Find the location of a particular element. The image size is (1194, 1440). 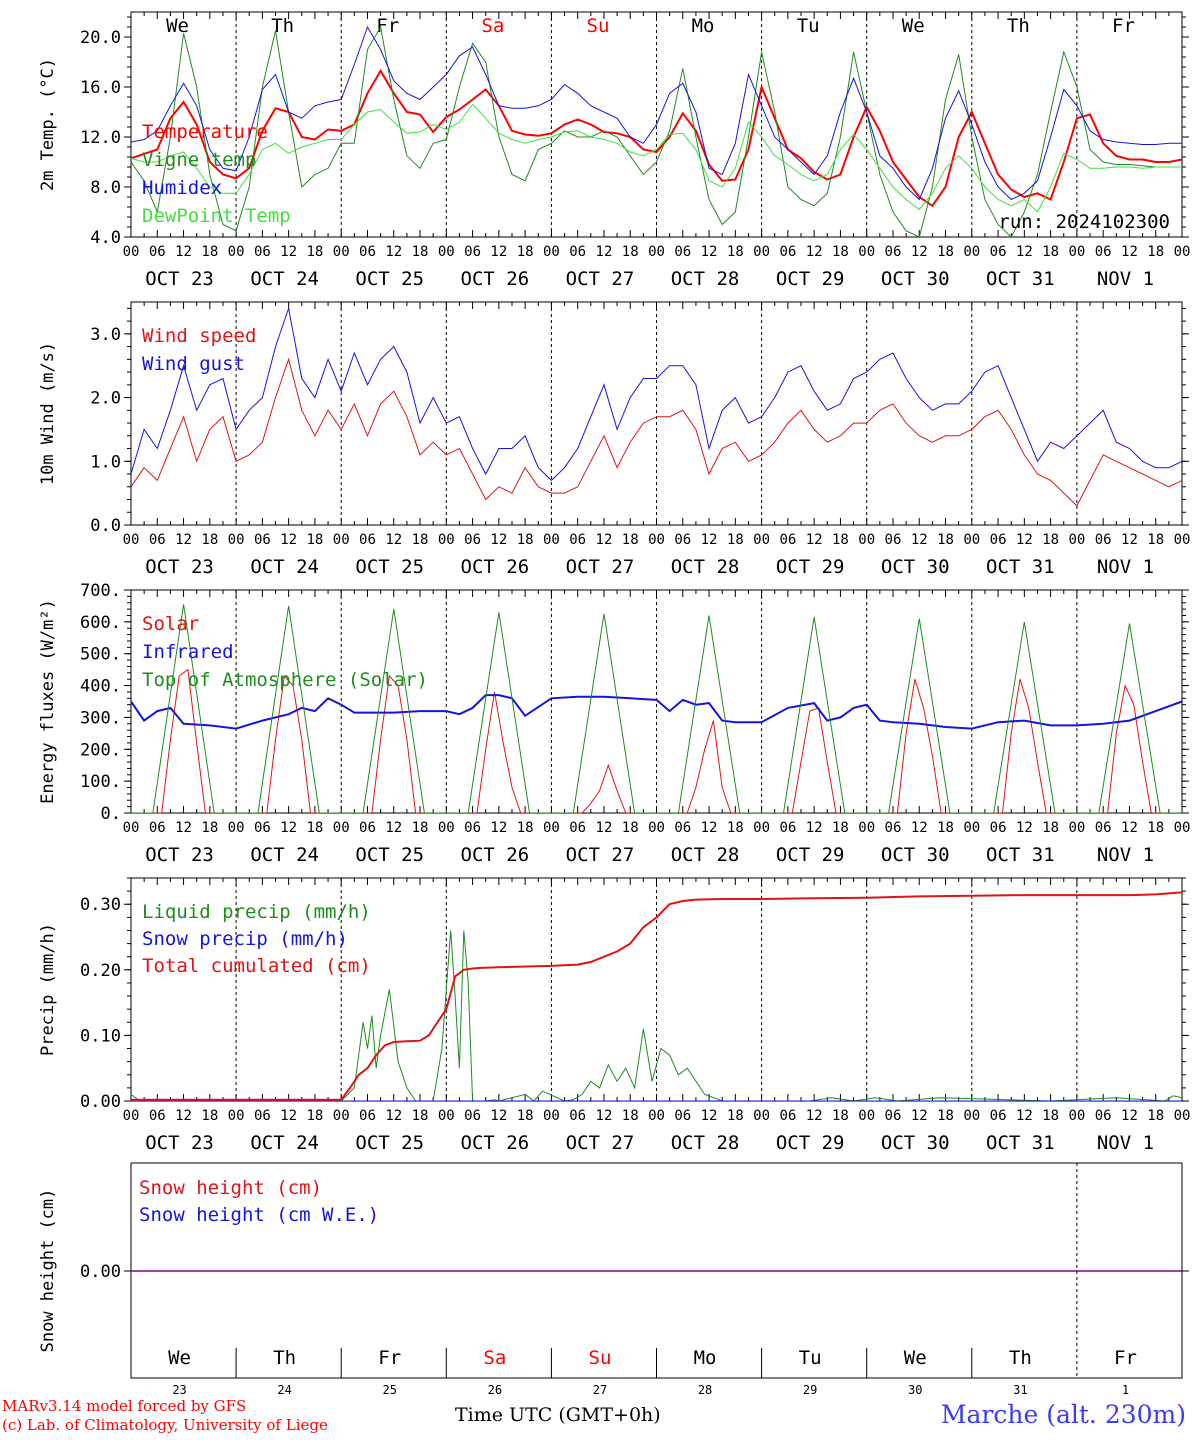

day-number-label: 27 is located at coordinates (600, 1390).